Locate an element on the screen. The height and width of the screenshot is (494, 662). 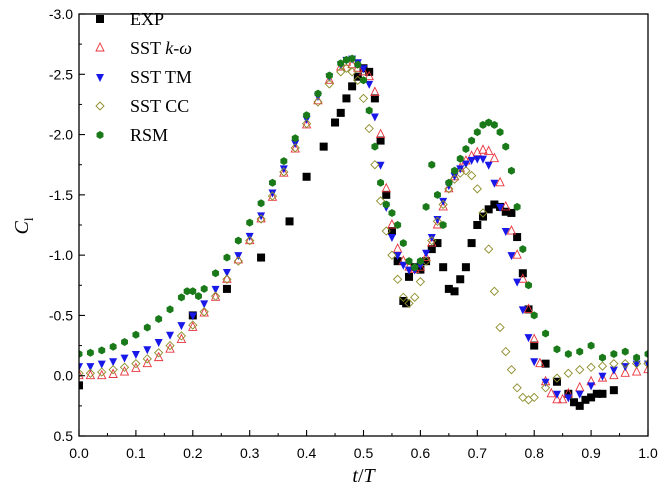
legend-label: EXP is located at coordinates (147, 19).